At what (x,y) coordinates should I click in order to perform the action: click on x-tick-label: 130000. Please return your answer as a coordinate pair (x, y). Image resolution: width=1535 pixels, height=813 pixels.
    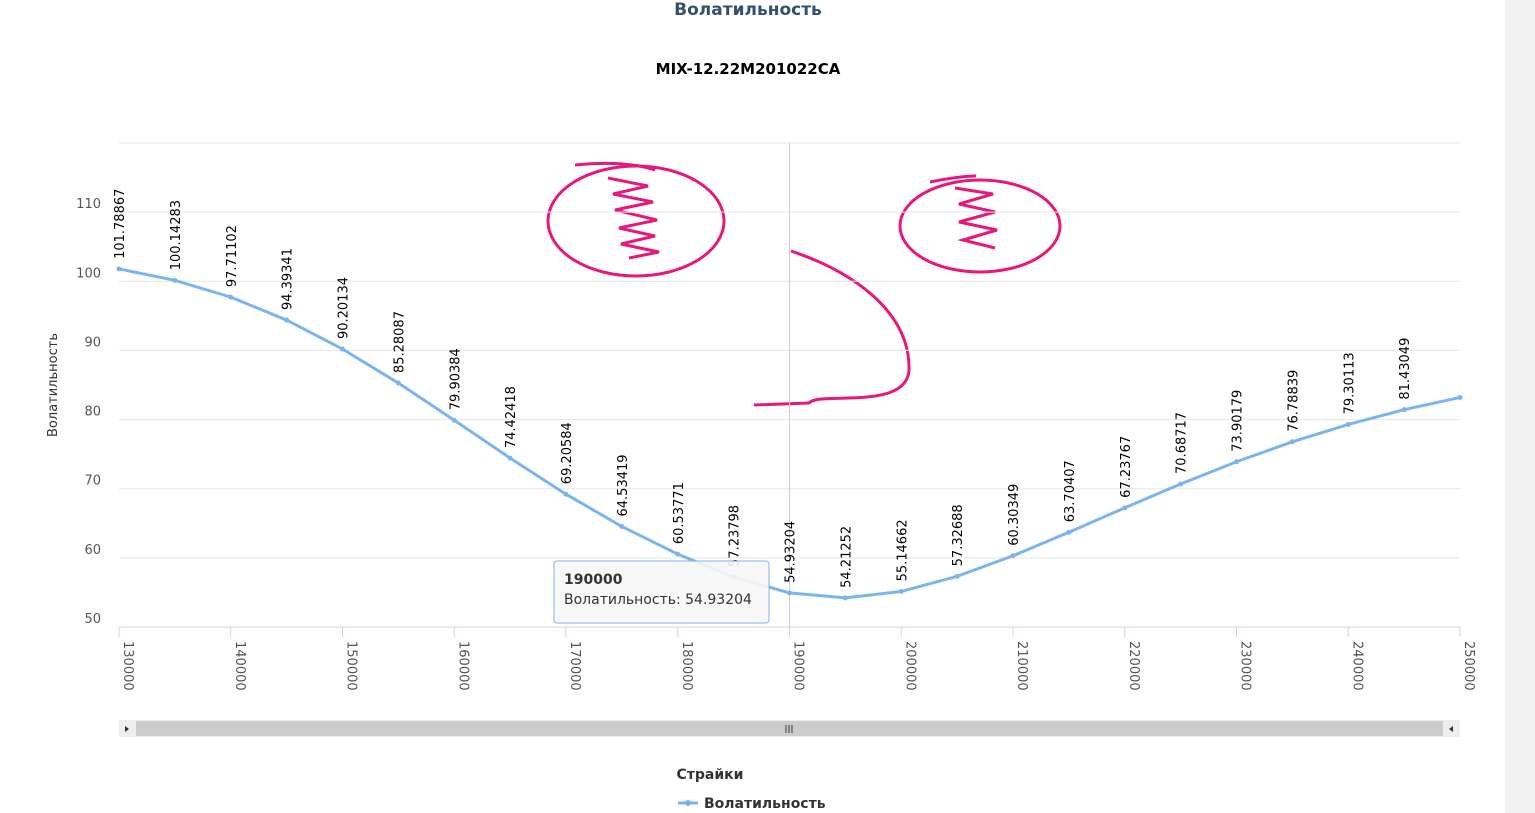
    Looking at the image, I should click on (127, 666).